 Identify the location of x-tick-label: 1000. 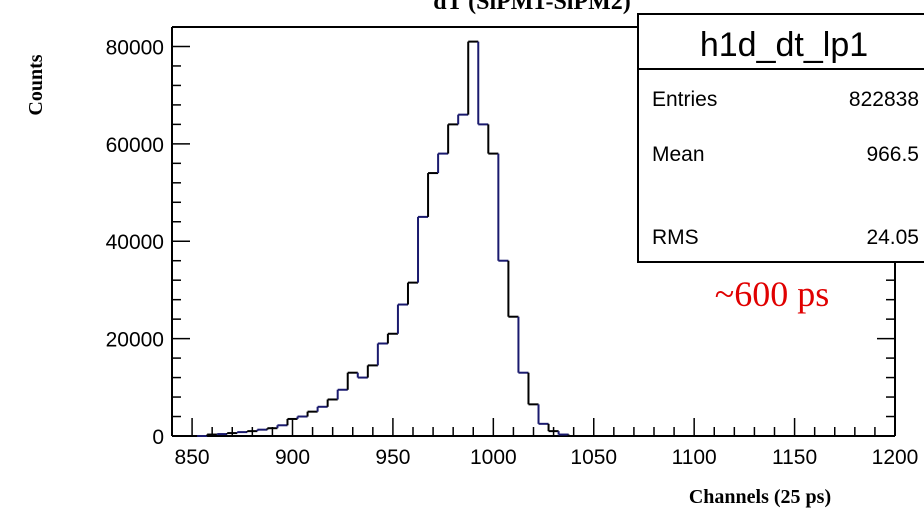
(493, 457).